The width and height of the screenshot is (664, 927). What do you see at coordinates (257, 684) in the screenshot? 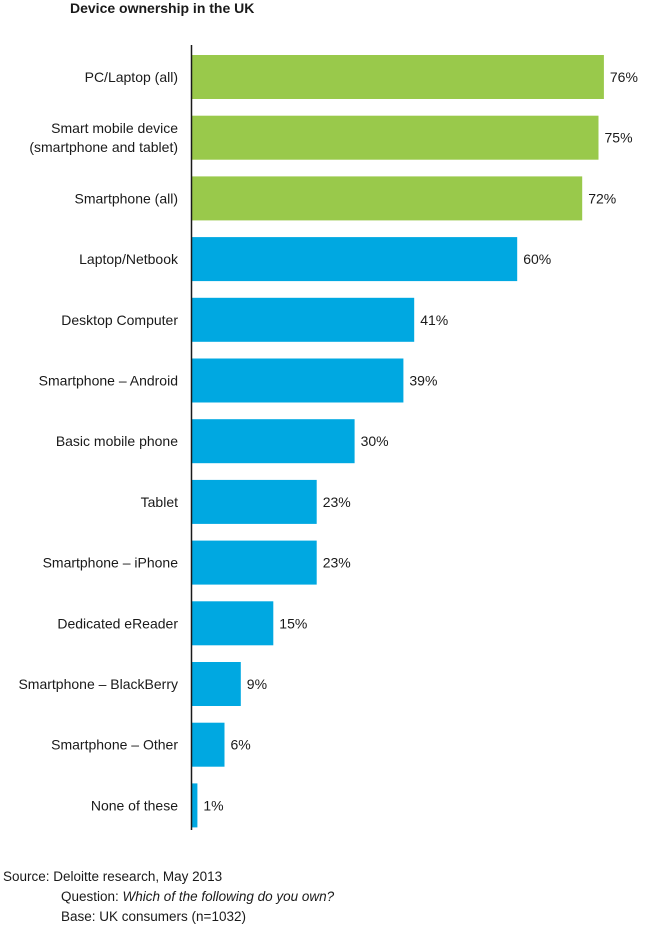
I see `value-label-10: 9%` at bounding box center [257, 684].